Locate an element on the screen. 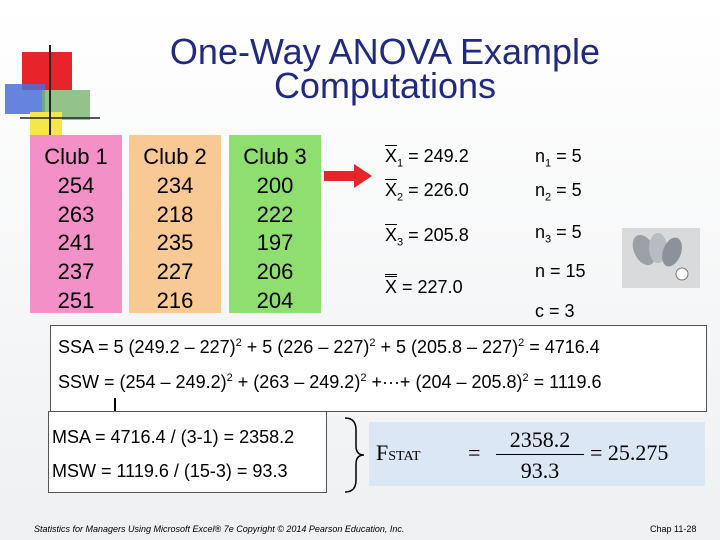 The width and height of the screenshot is (720, 540). f-label: FSTAT is located at coordinates (398, 453).